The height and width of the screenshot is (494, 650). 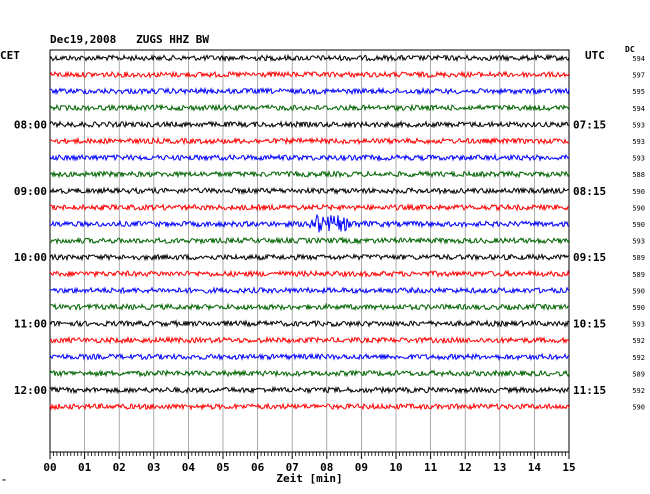 What do you see at coordinates (499, 467) in the screenshot?
I see `x-tick-label: 13` at bounding box center [499, 467].